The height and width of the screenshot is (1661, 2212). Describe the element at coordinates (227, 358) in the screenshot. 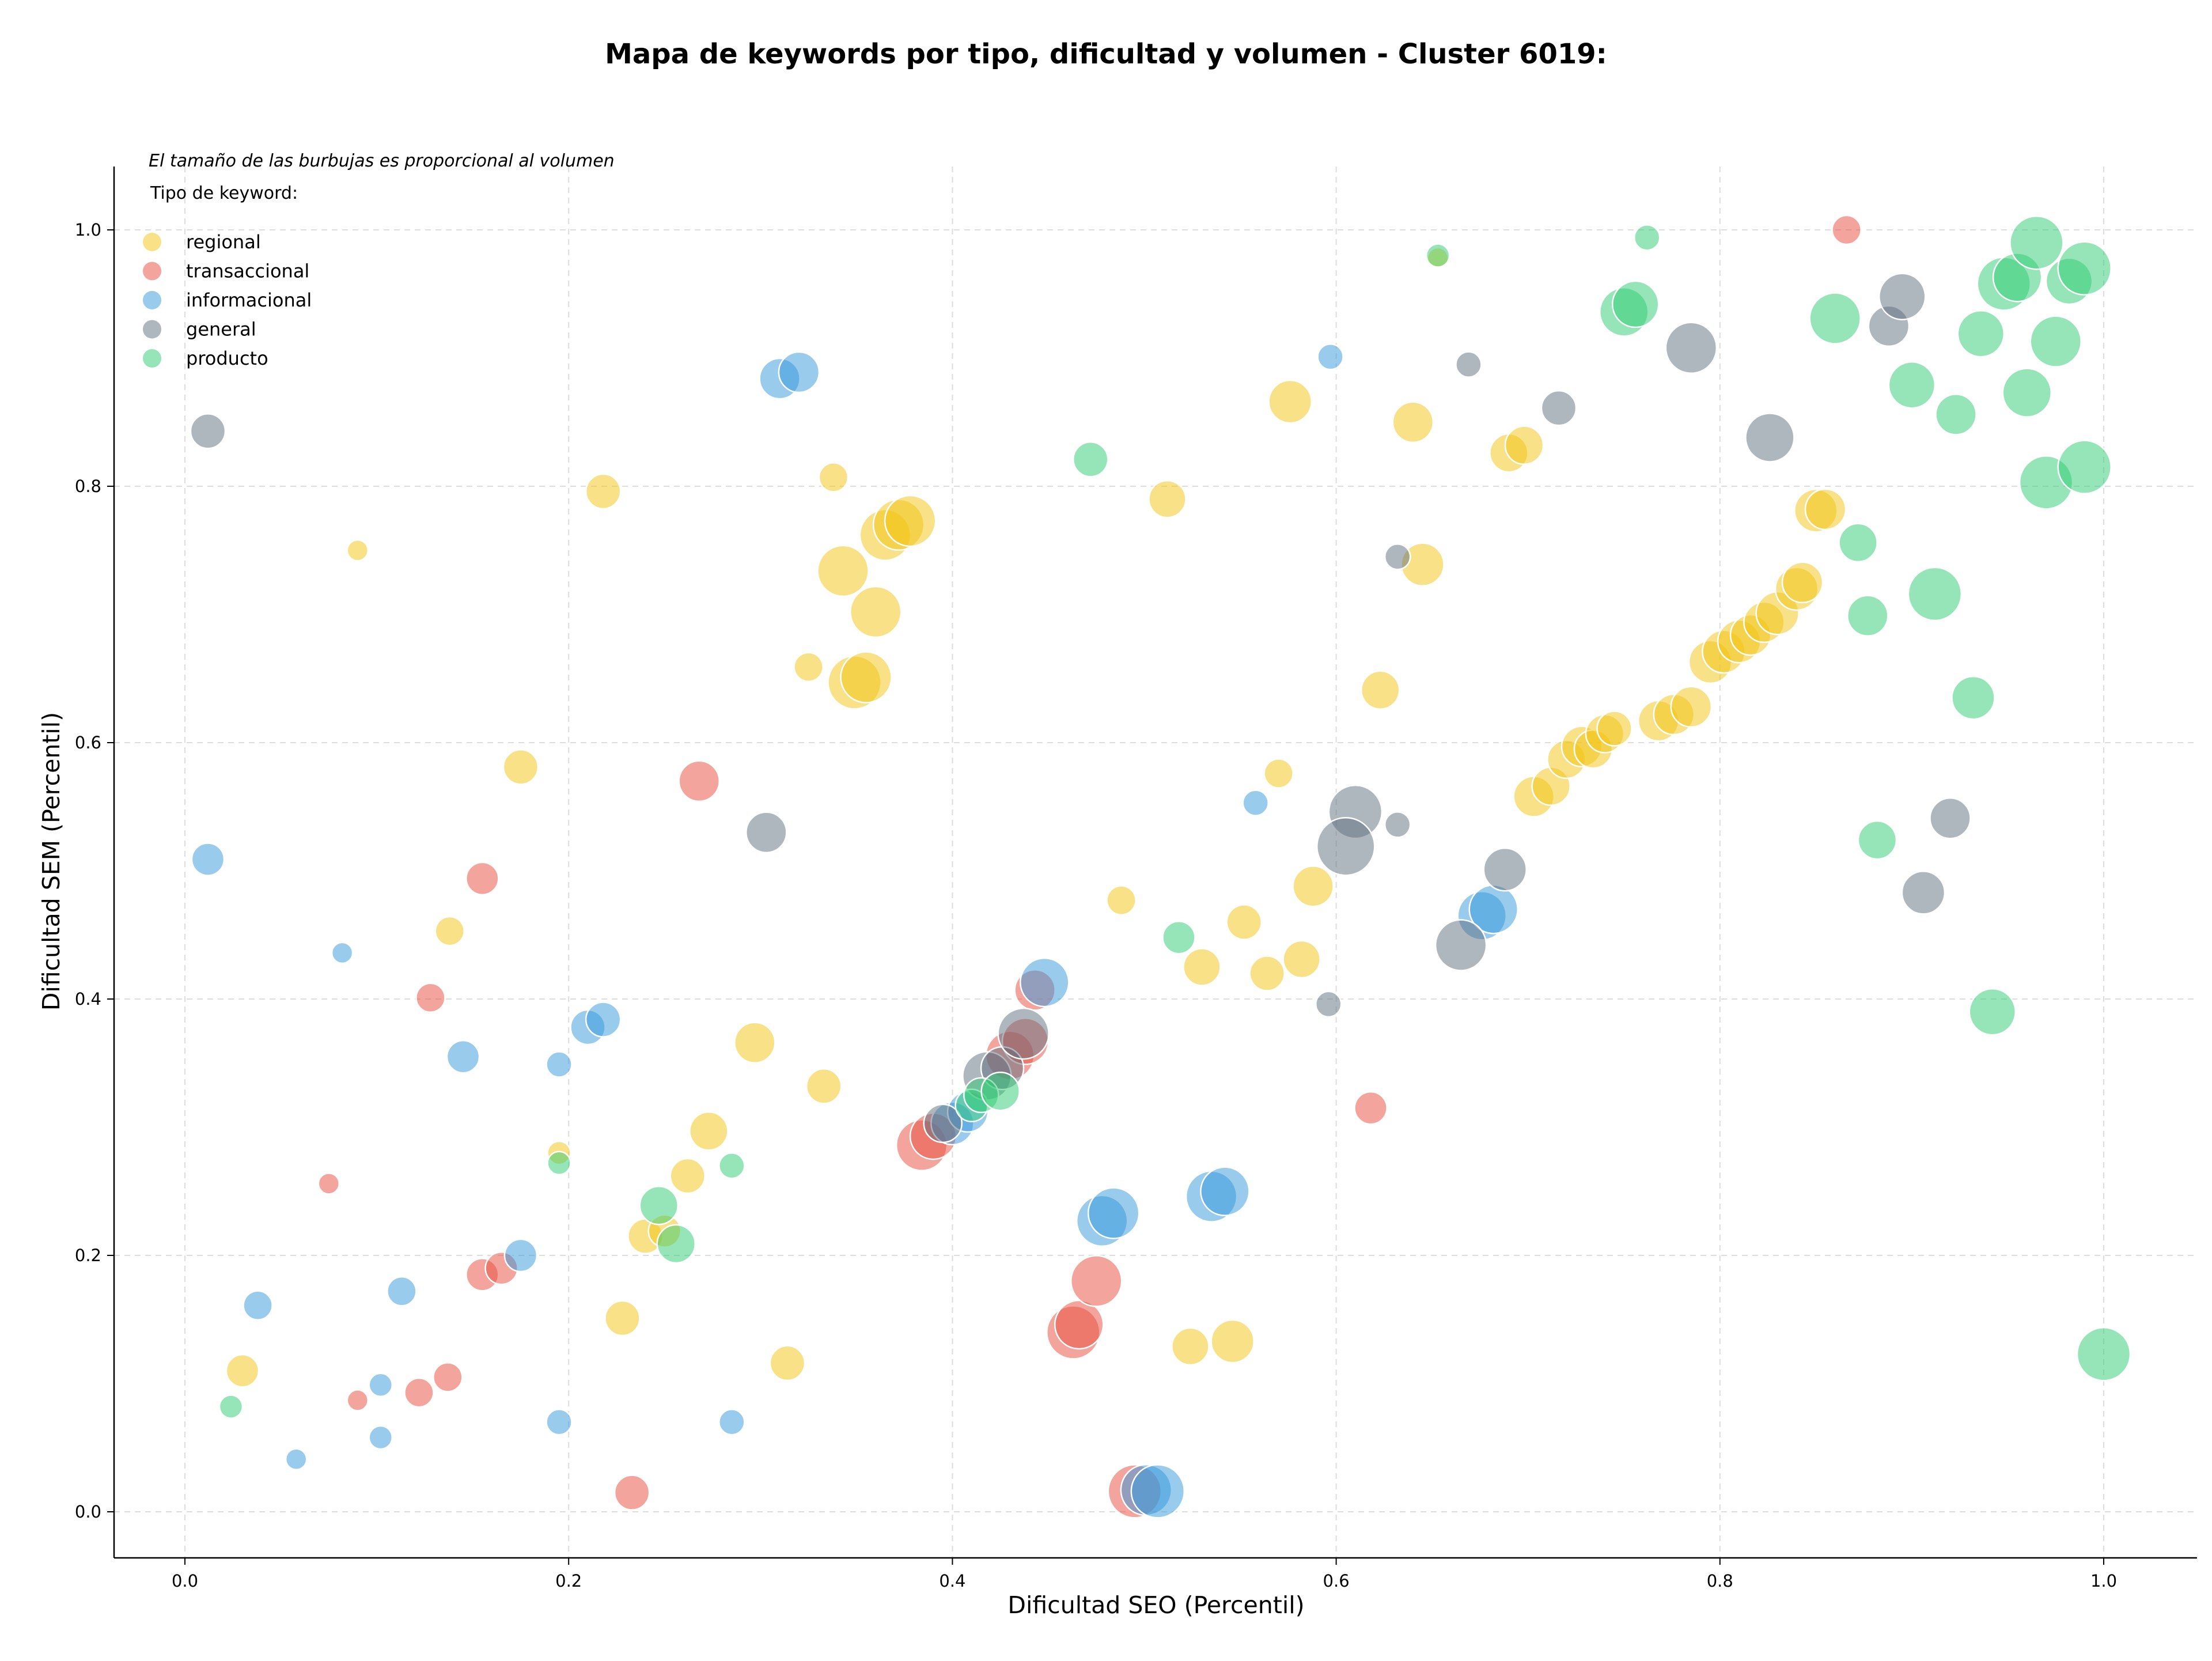

I see `legend-label-producto: producto` at that location.